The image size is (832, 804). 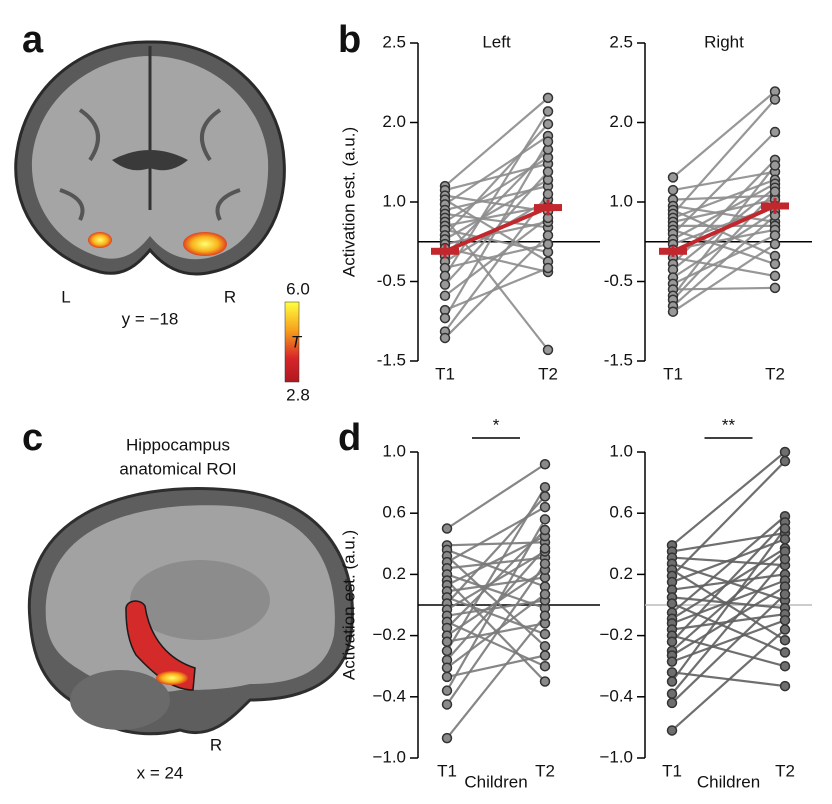 What do you see at coordinates (190, 611) in the screenshot?
I see `brain-sagittal` at bounding box center [190, 611].